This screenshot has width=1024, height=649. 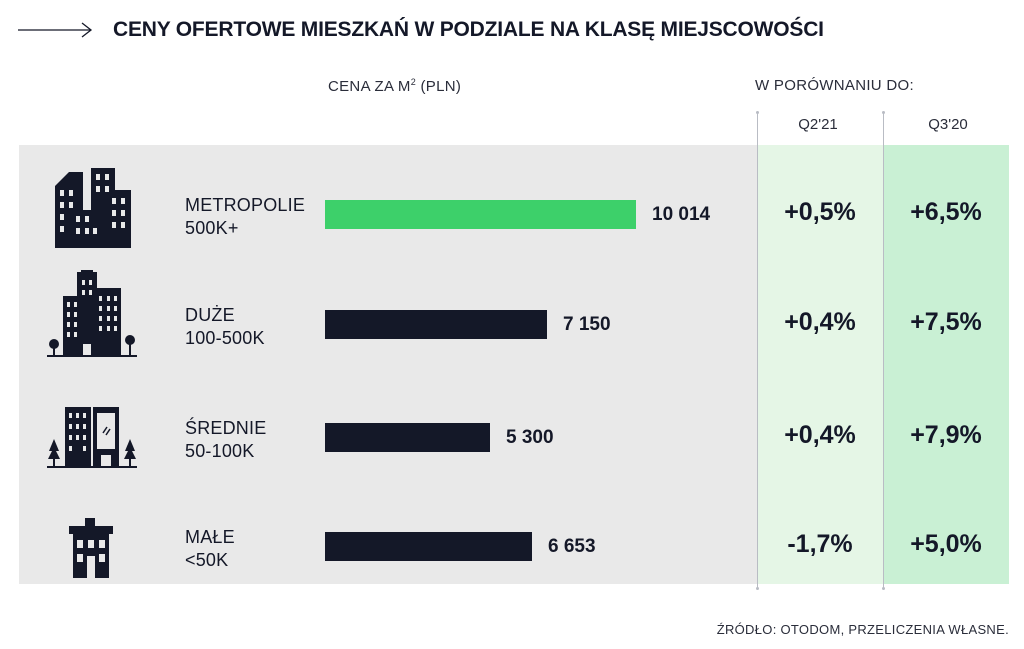 I want to click on row-name: ŚREDNIE, so click(x=226, y=428).